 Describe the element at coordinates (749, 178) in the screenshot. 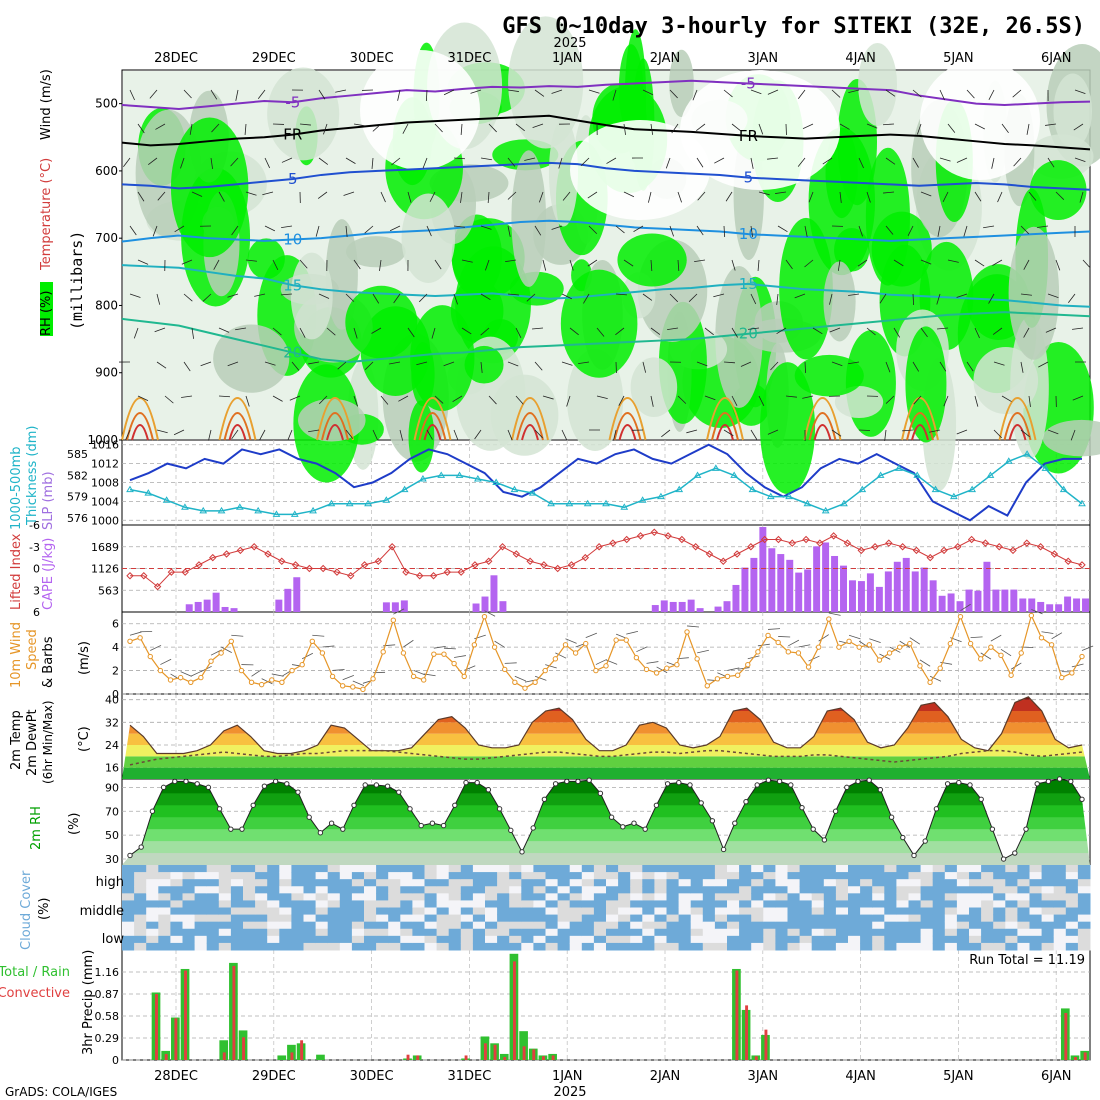

I see `contour-label: 5` at that location.